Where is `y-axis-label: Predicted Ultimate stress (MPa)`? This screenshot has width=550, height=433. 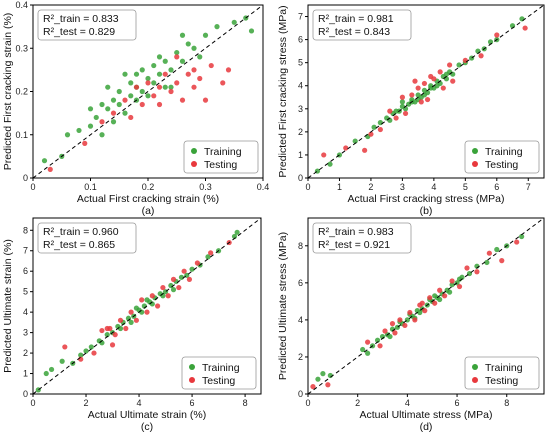
y-axis-label: Predicted Ultimate stress (MPa) is located at coordinates (283, 306).